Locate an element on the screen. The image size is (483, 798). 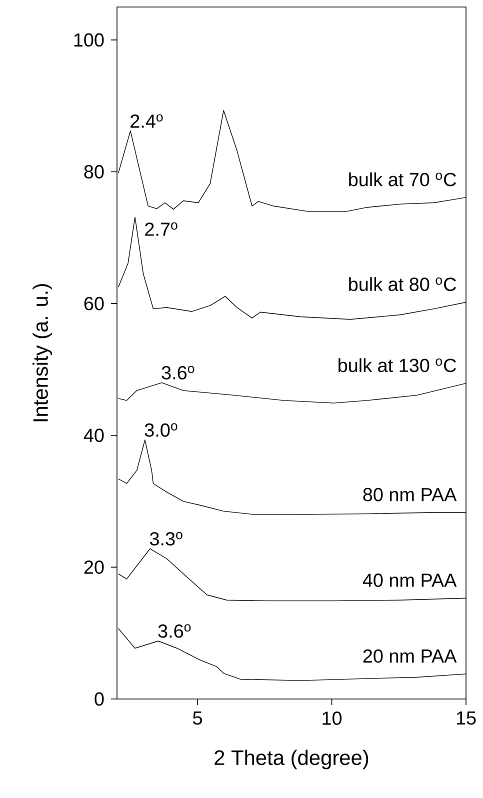
y-tick-label: 60 is located at coordinates (94, 303).